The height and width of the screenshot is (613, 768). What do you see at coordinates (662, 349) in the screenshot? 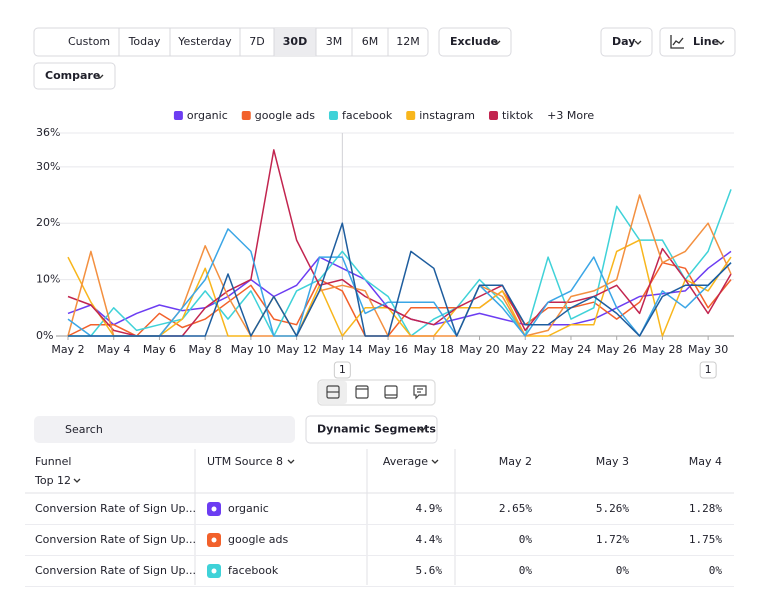
I see `x-tick-label: May 28` at bounding box center [662, 349].